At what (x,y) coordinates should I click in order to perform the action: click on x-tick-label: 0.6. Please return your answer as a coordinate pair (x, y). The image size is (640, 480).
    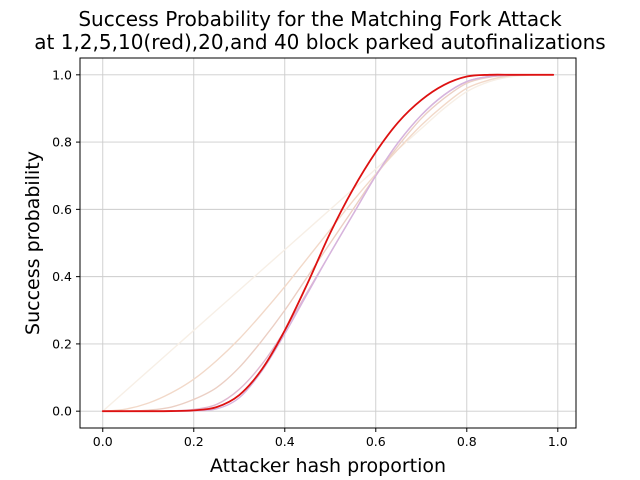
    Looking at the image, I should click on (376, 441).